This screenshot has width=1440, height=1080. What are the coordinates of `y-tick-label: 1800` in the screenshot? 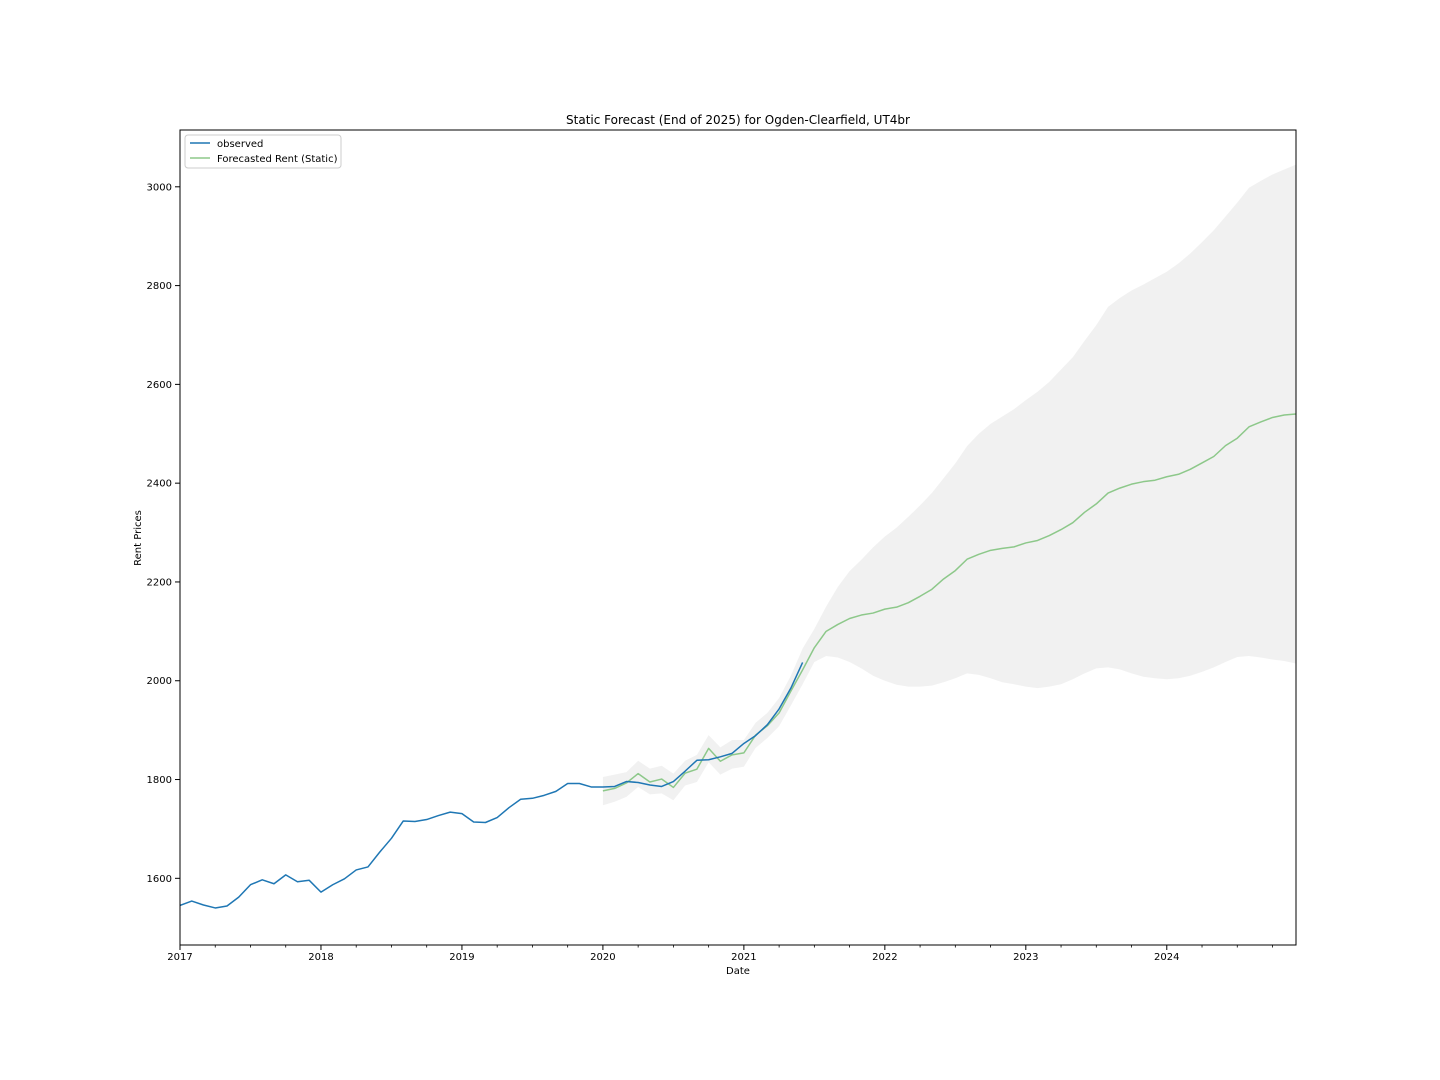 It's located at (159, 780).